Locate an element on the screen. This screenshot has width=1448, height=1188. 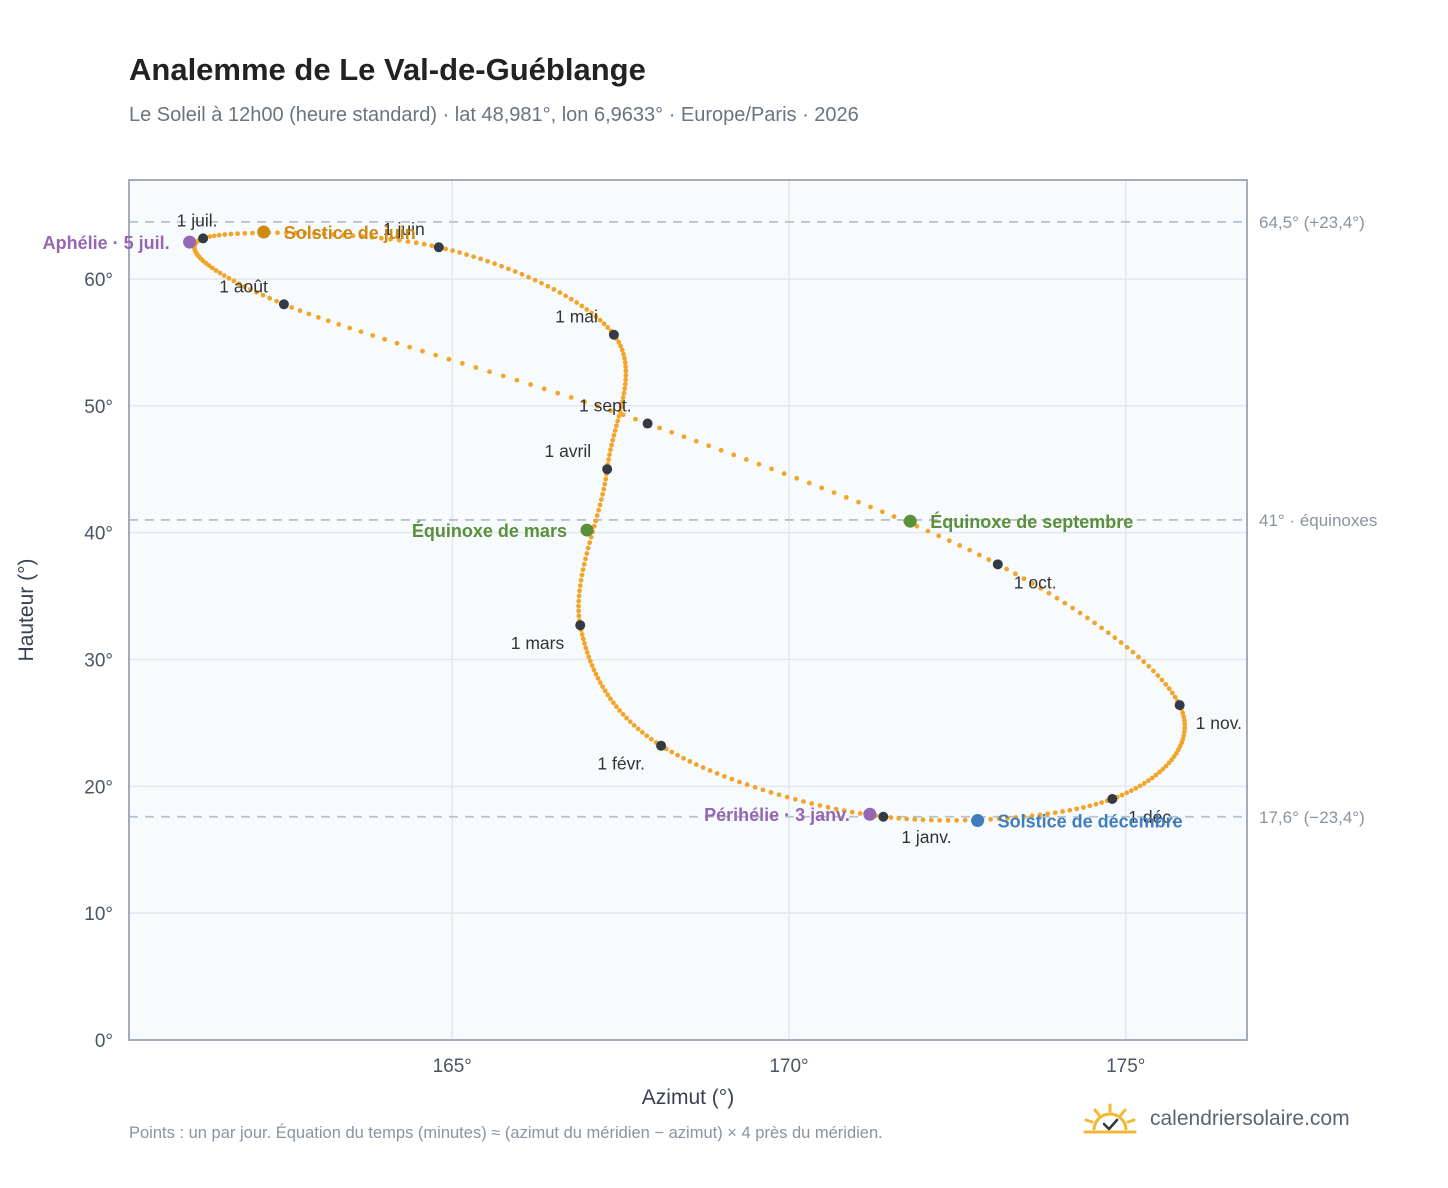
month-label: 1 janv. is located at coordinates (926, 837).